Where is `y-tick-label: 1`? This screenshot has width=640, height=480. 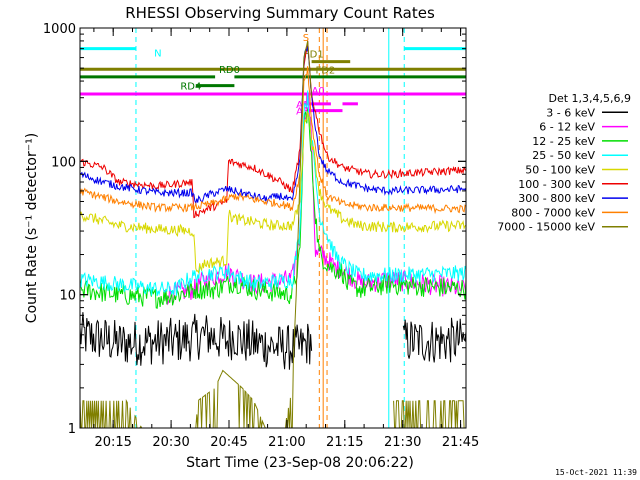
y-tick-label: 1 is located at coordinates (72, 429).